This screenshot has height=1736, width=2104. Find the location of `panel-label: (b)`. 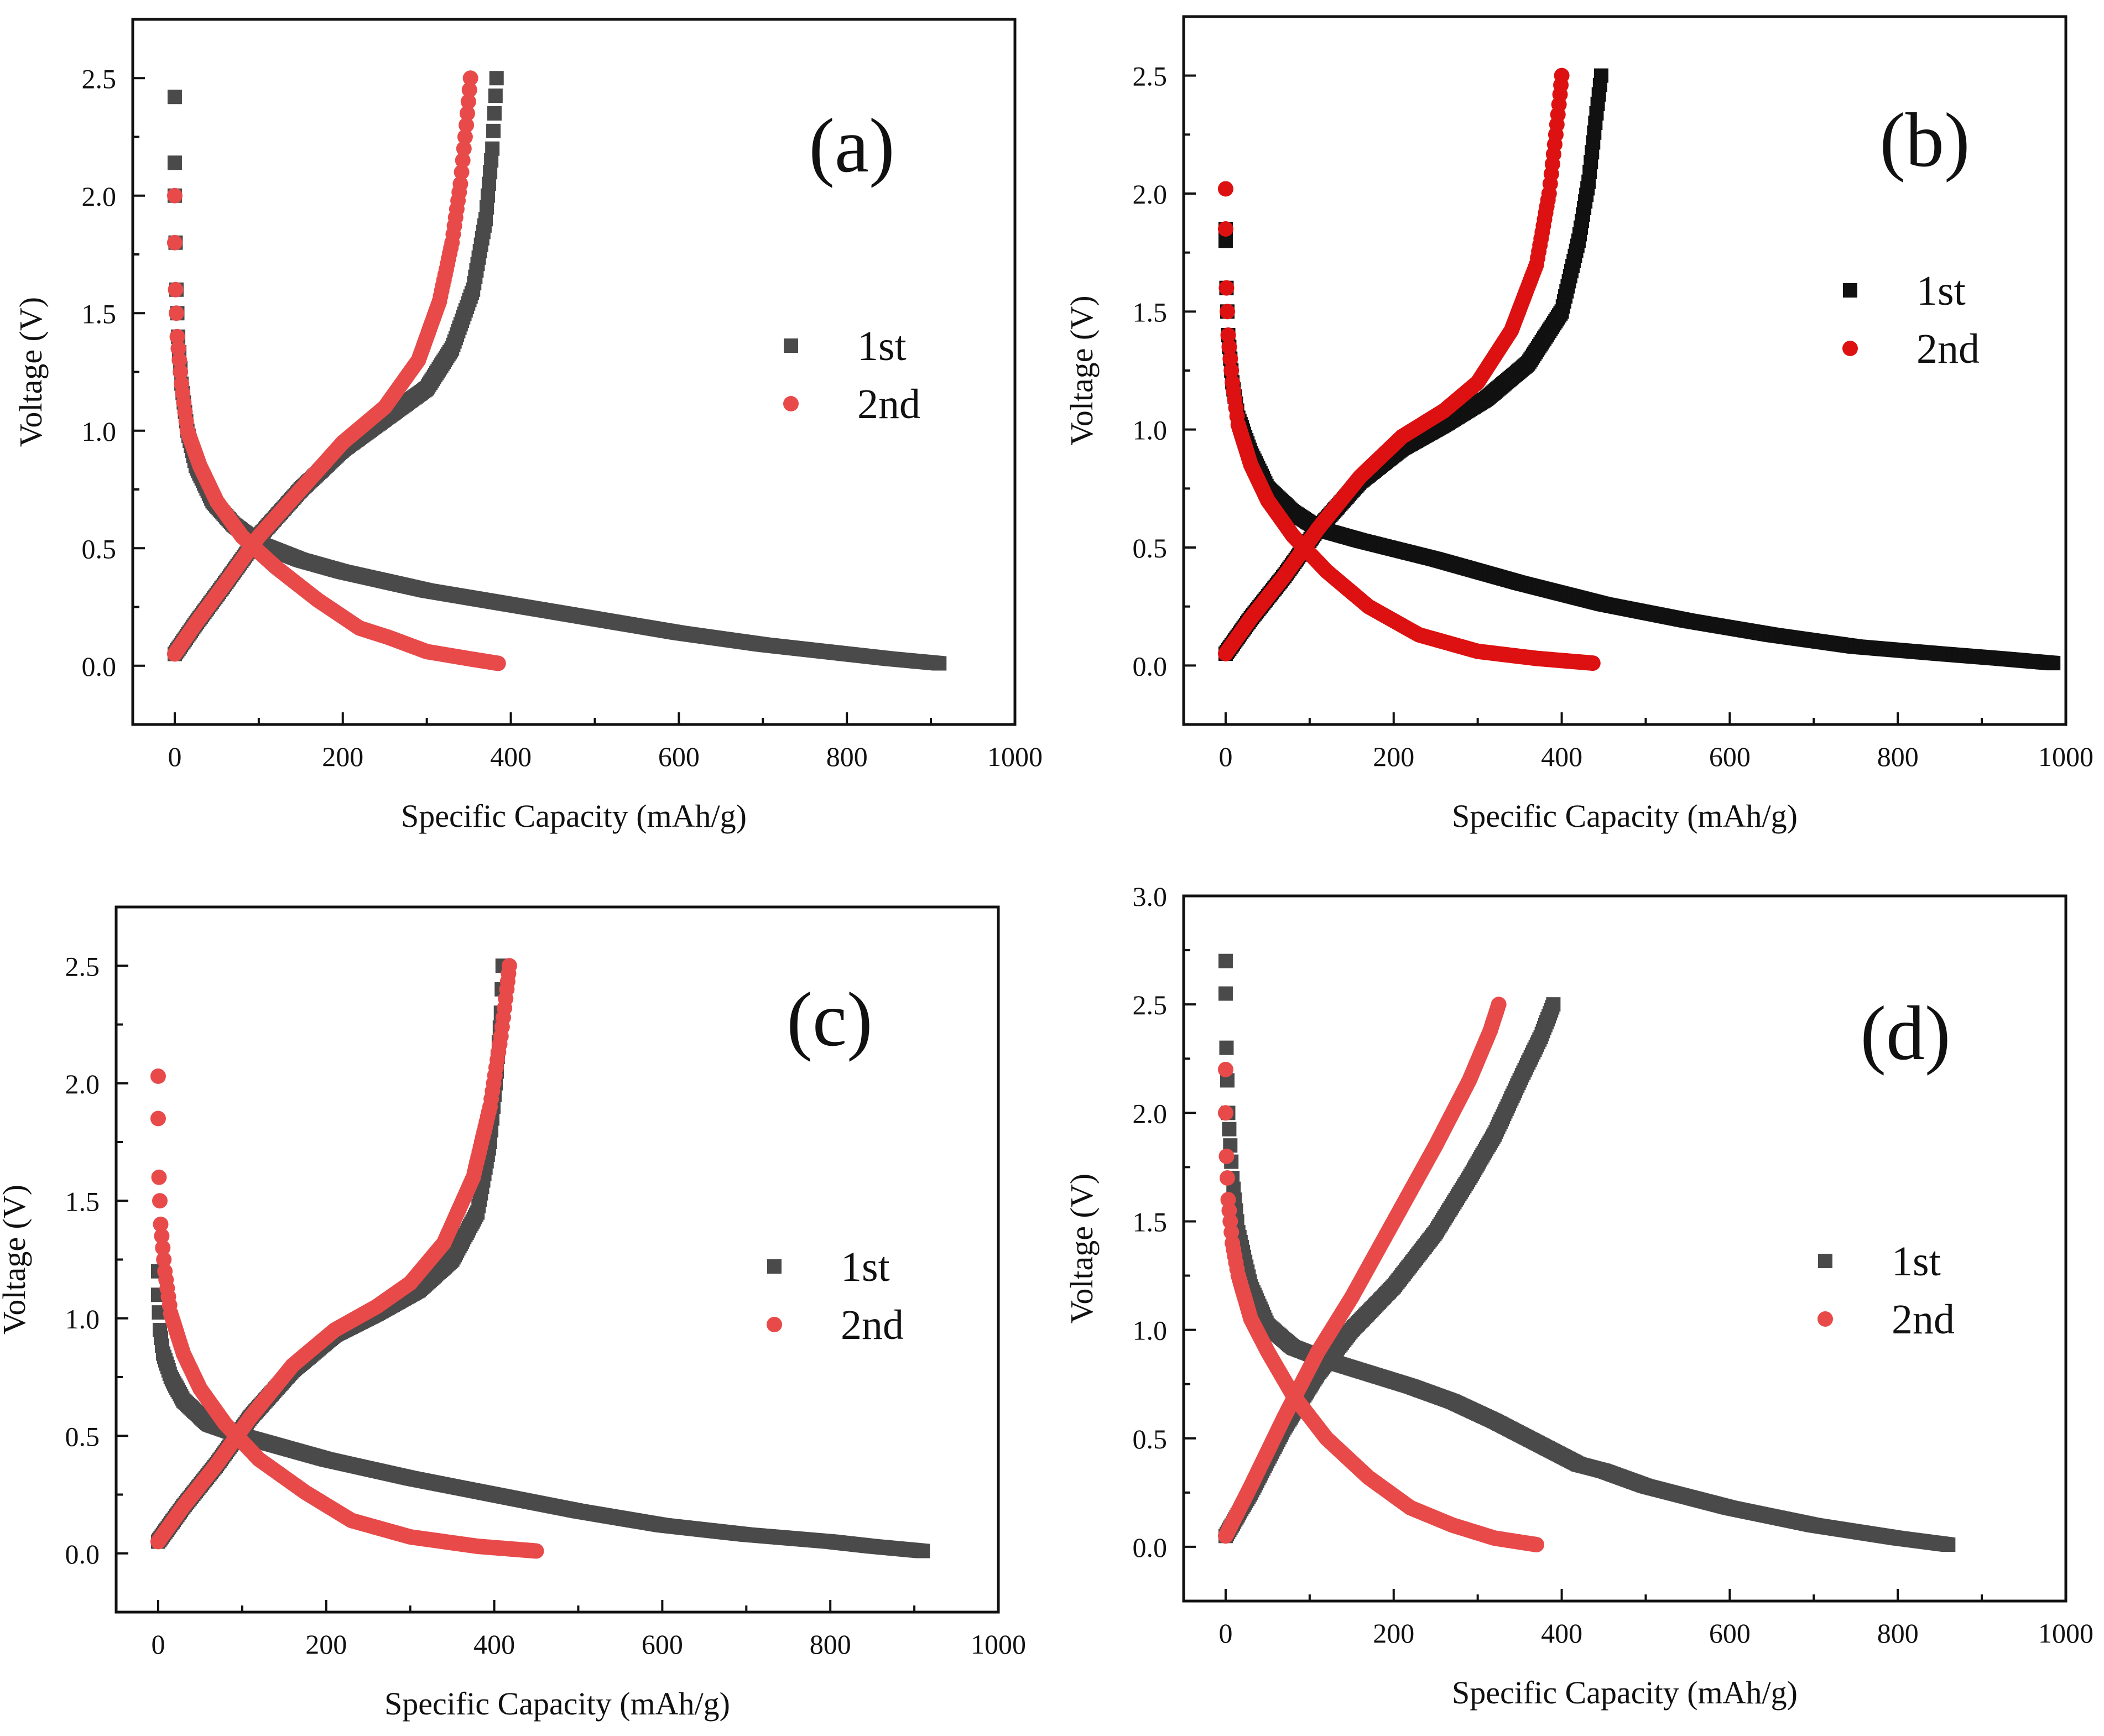

panel-label: (b) is located at coordinates (1924, 140).